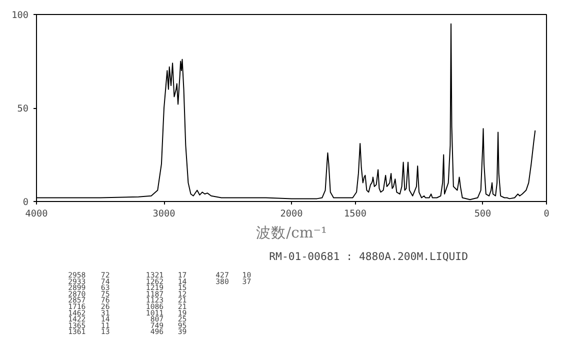  What do you see at coordinates (355, 214) in the screenshot?
I see `x-tick-label: 1500` at bounding box center [355, 214].